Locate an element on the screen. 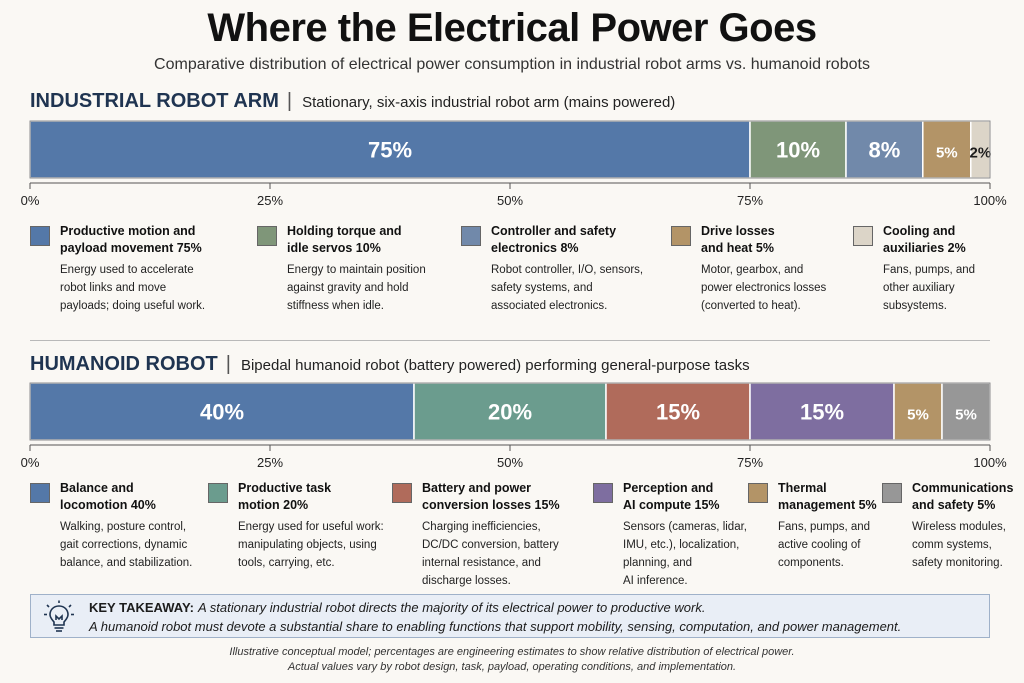 The height and width of the screenshot is (683, 1024). industrial-stacked-bar-chart: 75% 10% 8% 5% 2% 0% 25% 50% 75% 100% is located at coordinates (514, 162).